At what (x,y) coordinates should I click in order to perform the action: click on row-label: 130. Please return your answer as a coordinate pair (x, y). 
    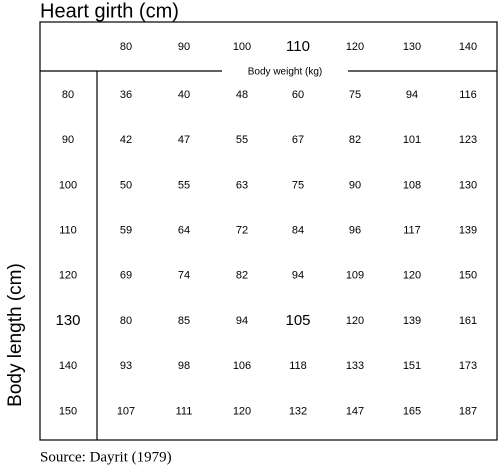
    Looking at the image, I should click on (67, 320).